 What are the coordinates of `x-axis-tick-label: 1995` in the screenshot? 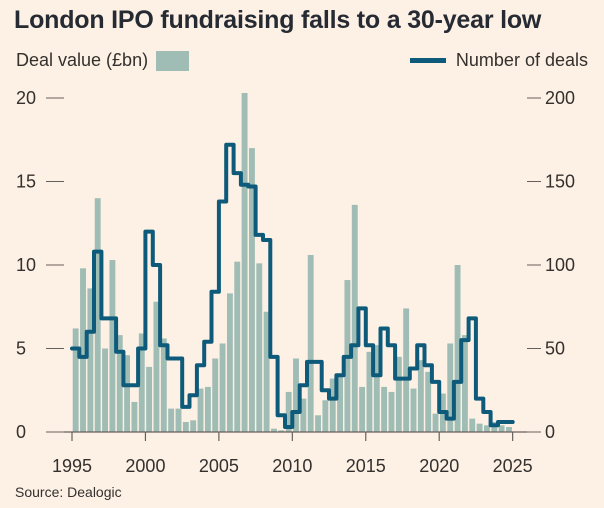 It's located at (72, 466).